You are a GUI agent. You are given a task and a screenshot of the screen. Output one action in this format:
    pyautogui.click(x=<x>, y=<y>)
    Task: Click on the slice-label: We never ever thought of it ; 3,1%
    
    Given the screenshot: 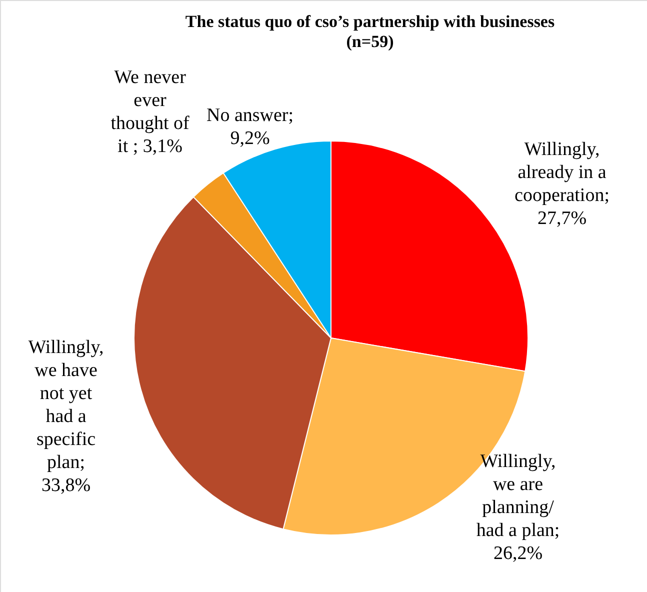 What is the action you would take?
    pyautogui.click(x=150, y=112)
    